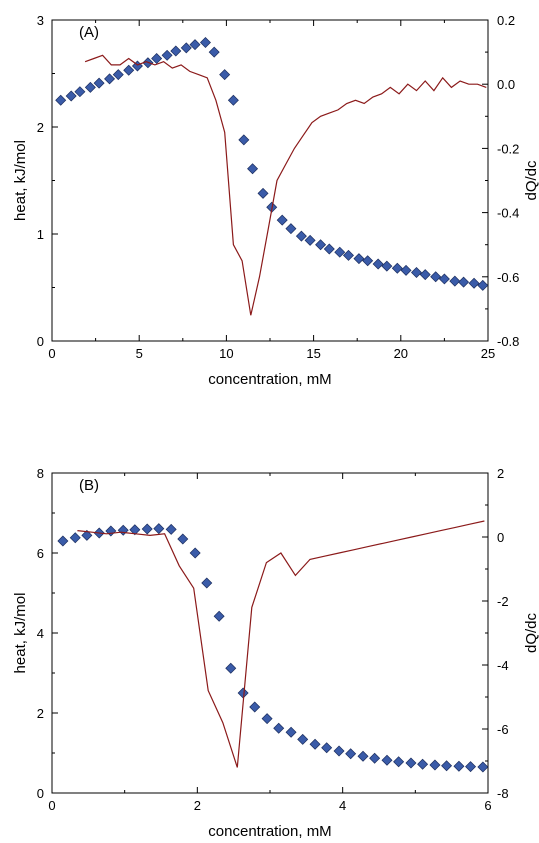  I want to click on y2-tick-label: -0.8, so click(508, 341).